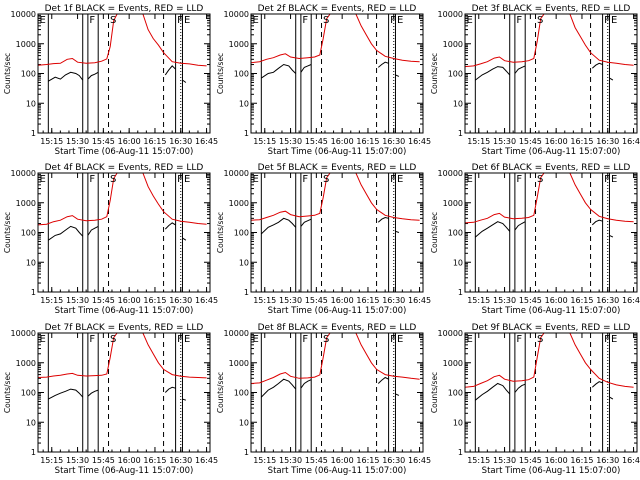 The height and width of the screenshot is (480, 640). I want to click on panel-title: Det 5f BLACK = Events, RED = LLD, so click(337, 168).